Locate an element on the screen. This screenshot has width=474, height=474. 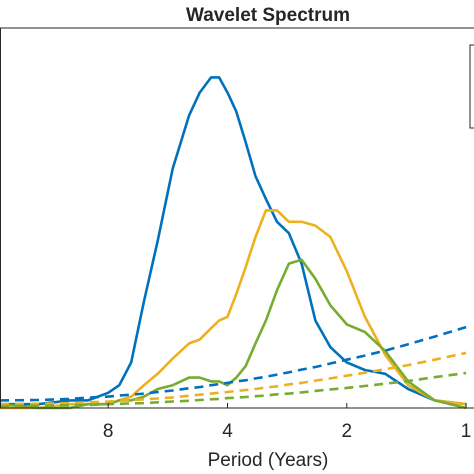
x-tick-label: 4 is located at coordinates (227, 431).